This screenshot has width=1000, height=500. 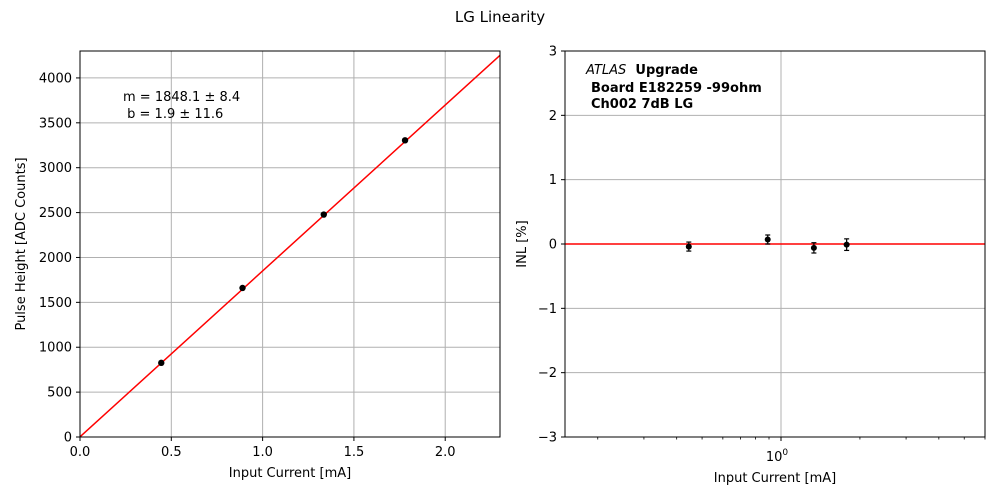 I want to click on left-y-axis-label: Pulse Height [ADC Counts], so click(x=21, y=243).